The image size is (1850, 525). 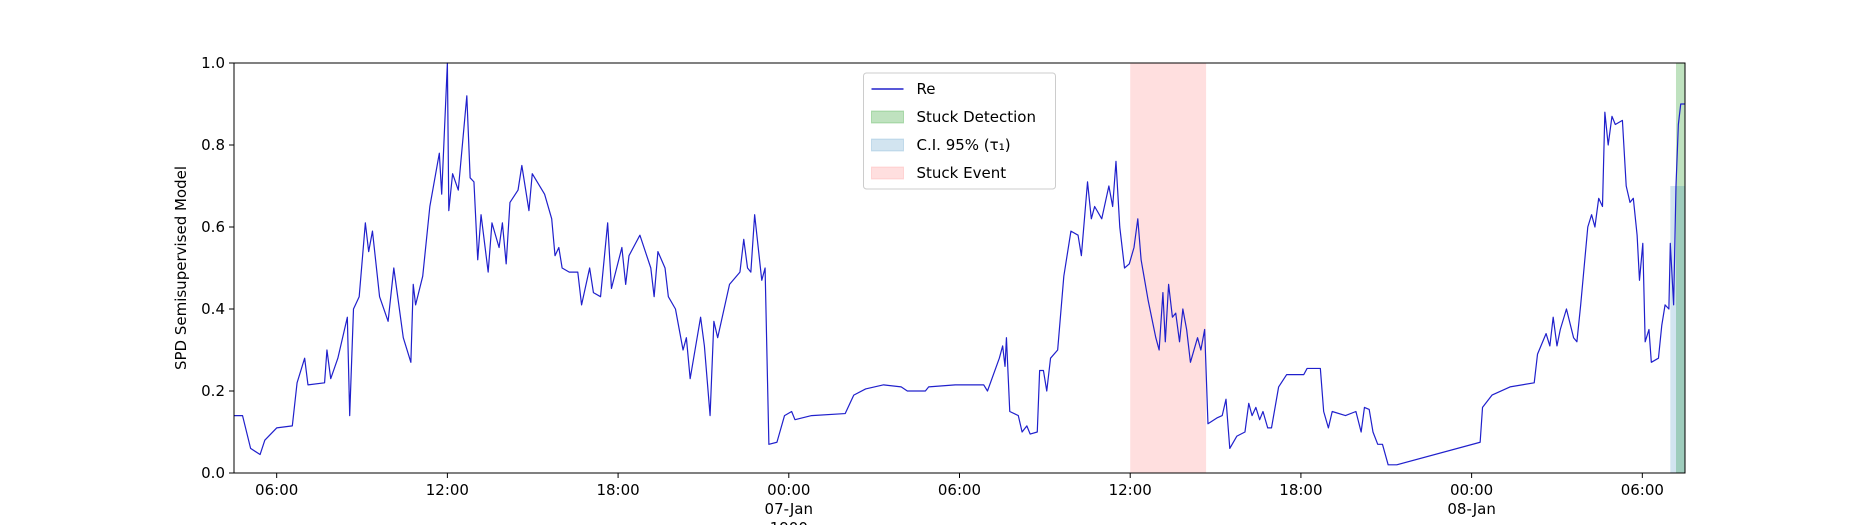 What do you see at coordinates (964, 145) in the screenshot?
I see `legend-label: C.I. 95% (τ₁)` at bounding box center [964, 145].